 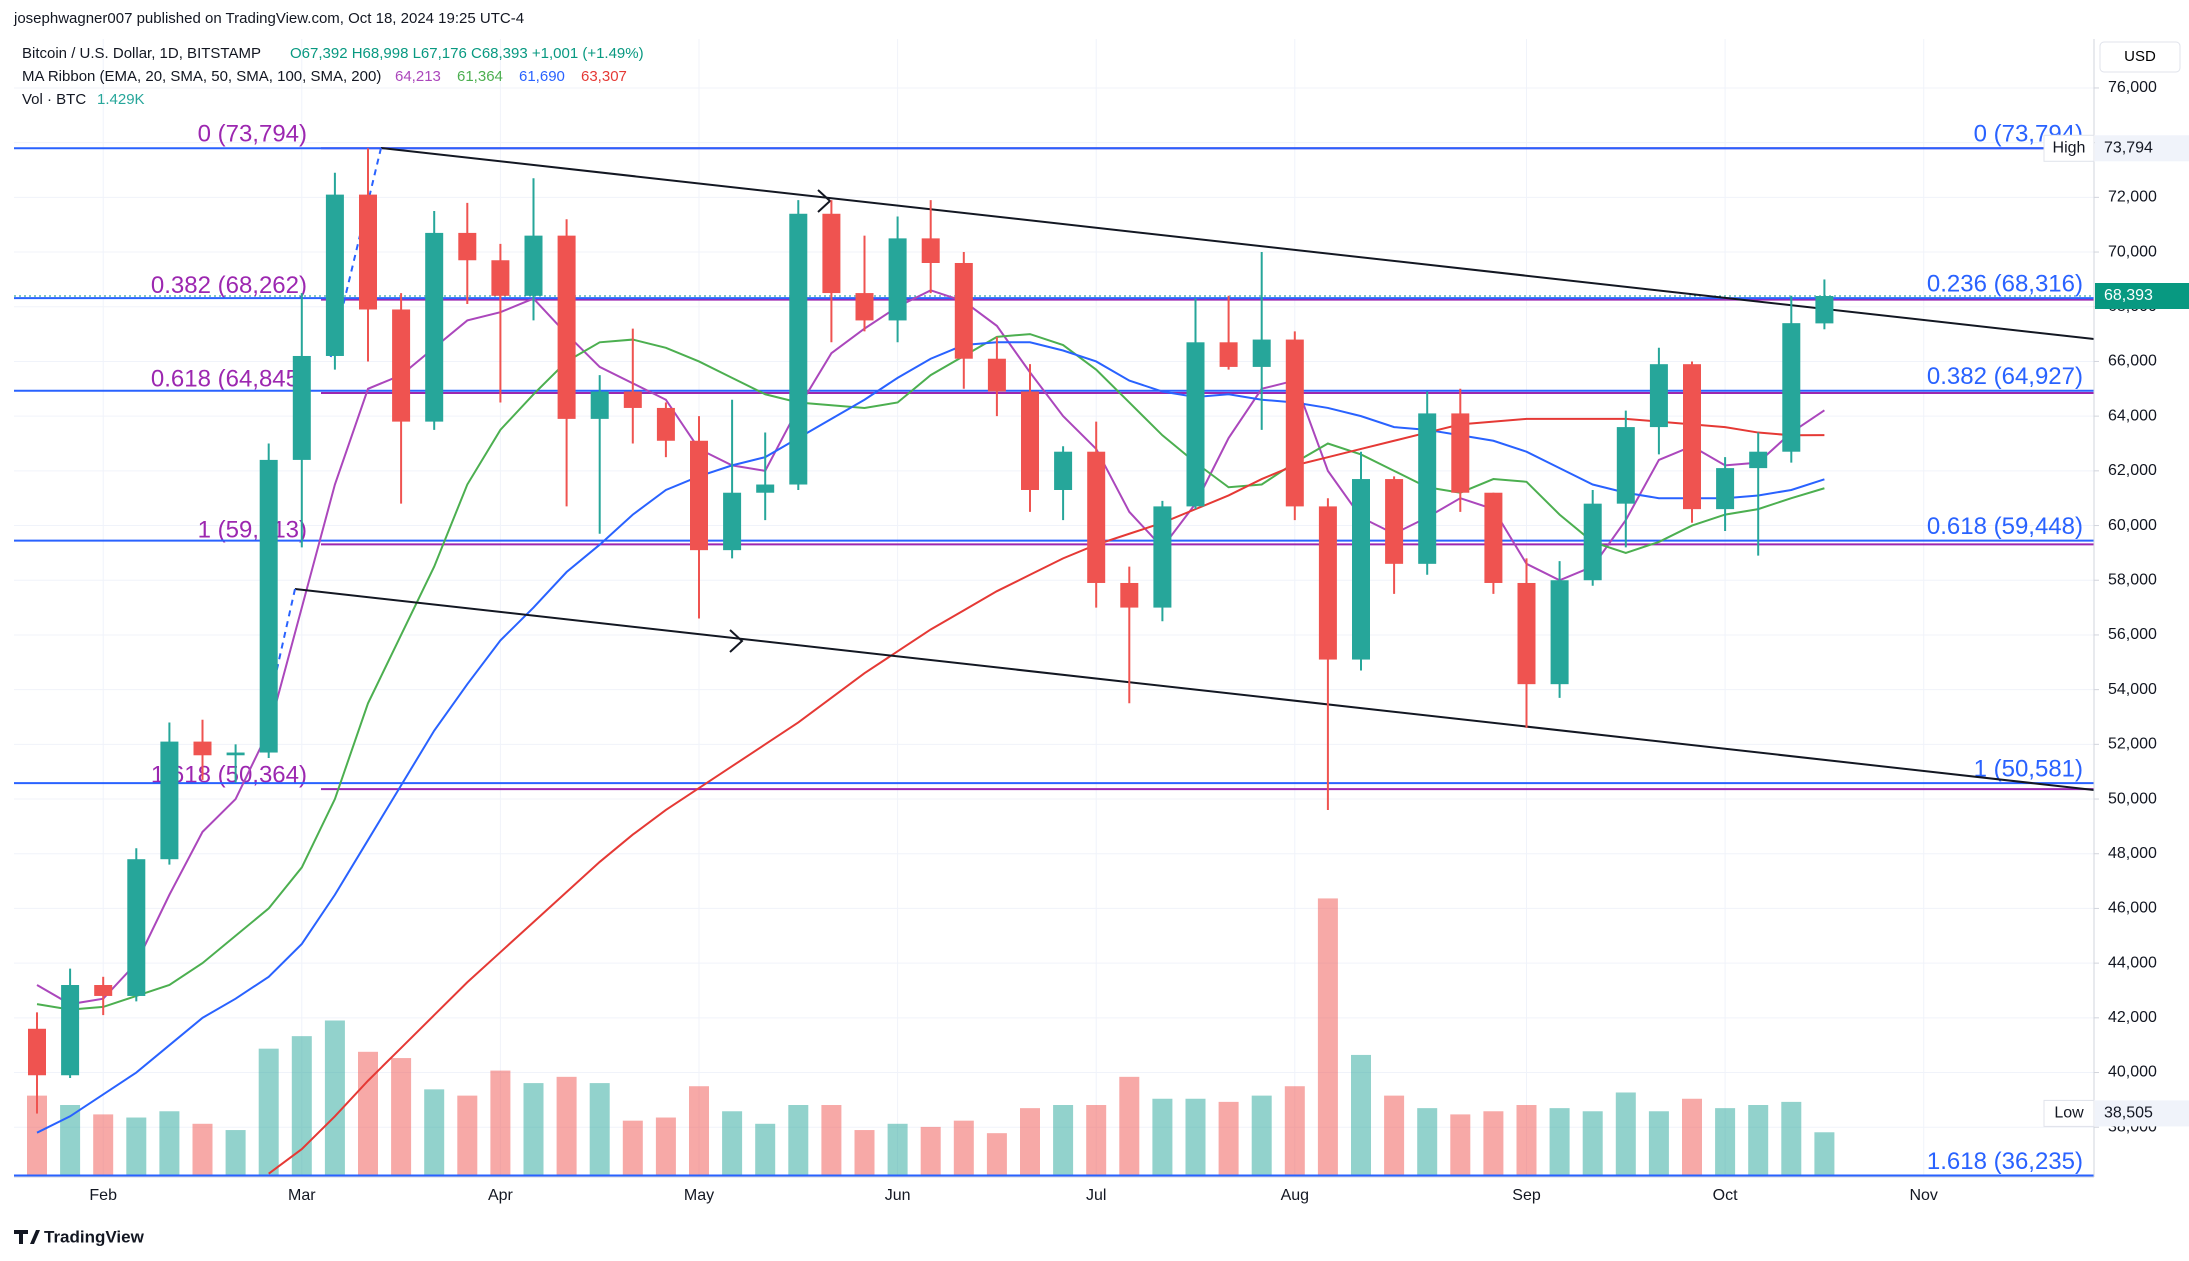 I want to click on price-tag-label: 38,505, so click(x=2128, y=1113).